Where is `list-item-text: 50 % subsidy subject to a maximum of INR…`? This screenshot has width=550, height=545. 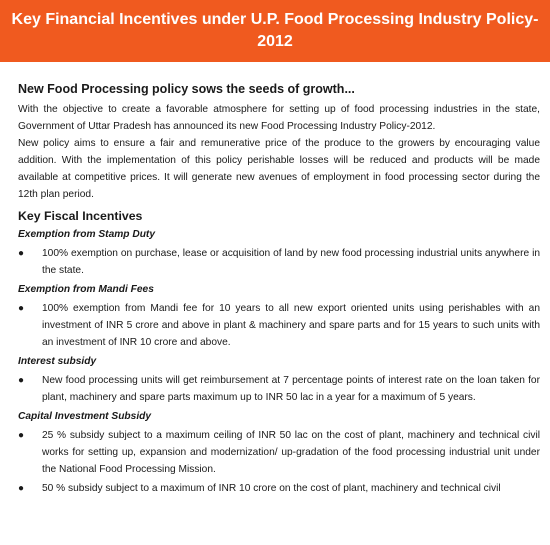 list-item-text: 50 % subsidy subject to a maximum of INR… is located at coordinates (271, 488).